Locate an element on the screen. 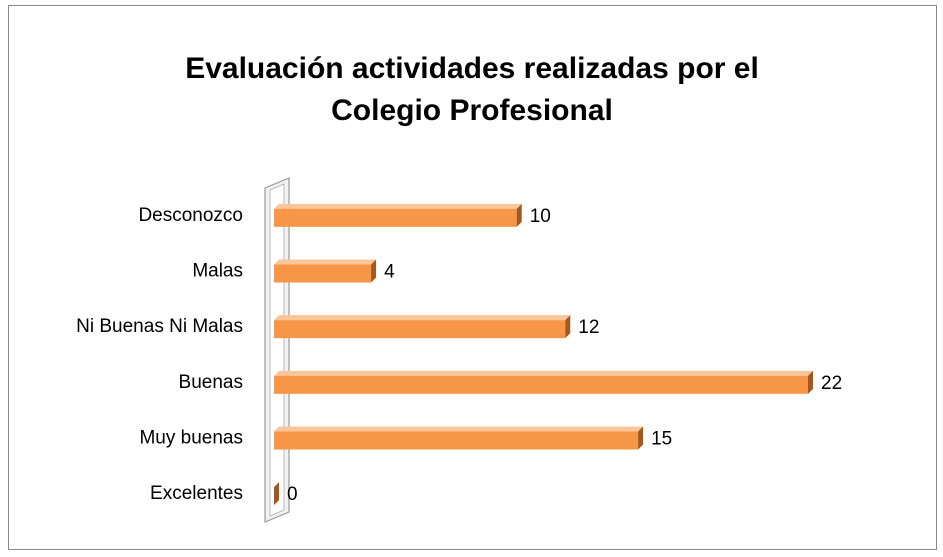 The width and height of the screenshot is (943, 557). chart-title: Evaluación actividades realizadas por el is located at coordinates (472, 68).